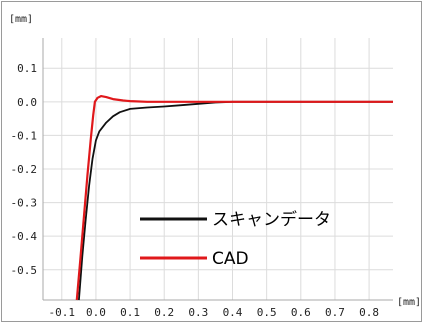 The width and height of the screenshot is (424, 324). I want to click on y-tick-label: -0.2, so click(24, 169).